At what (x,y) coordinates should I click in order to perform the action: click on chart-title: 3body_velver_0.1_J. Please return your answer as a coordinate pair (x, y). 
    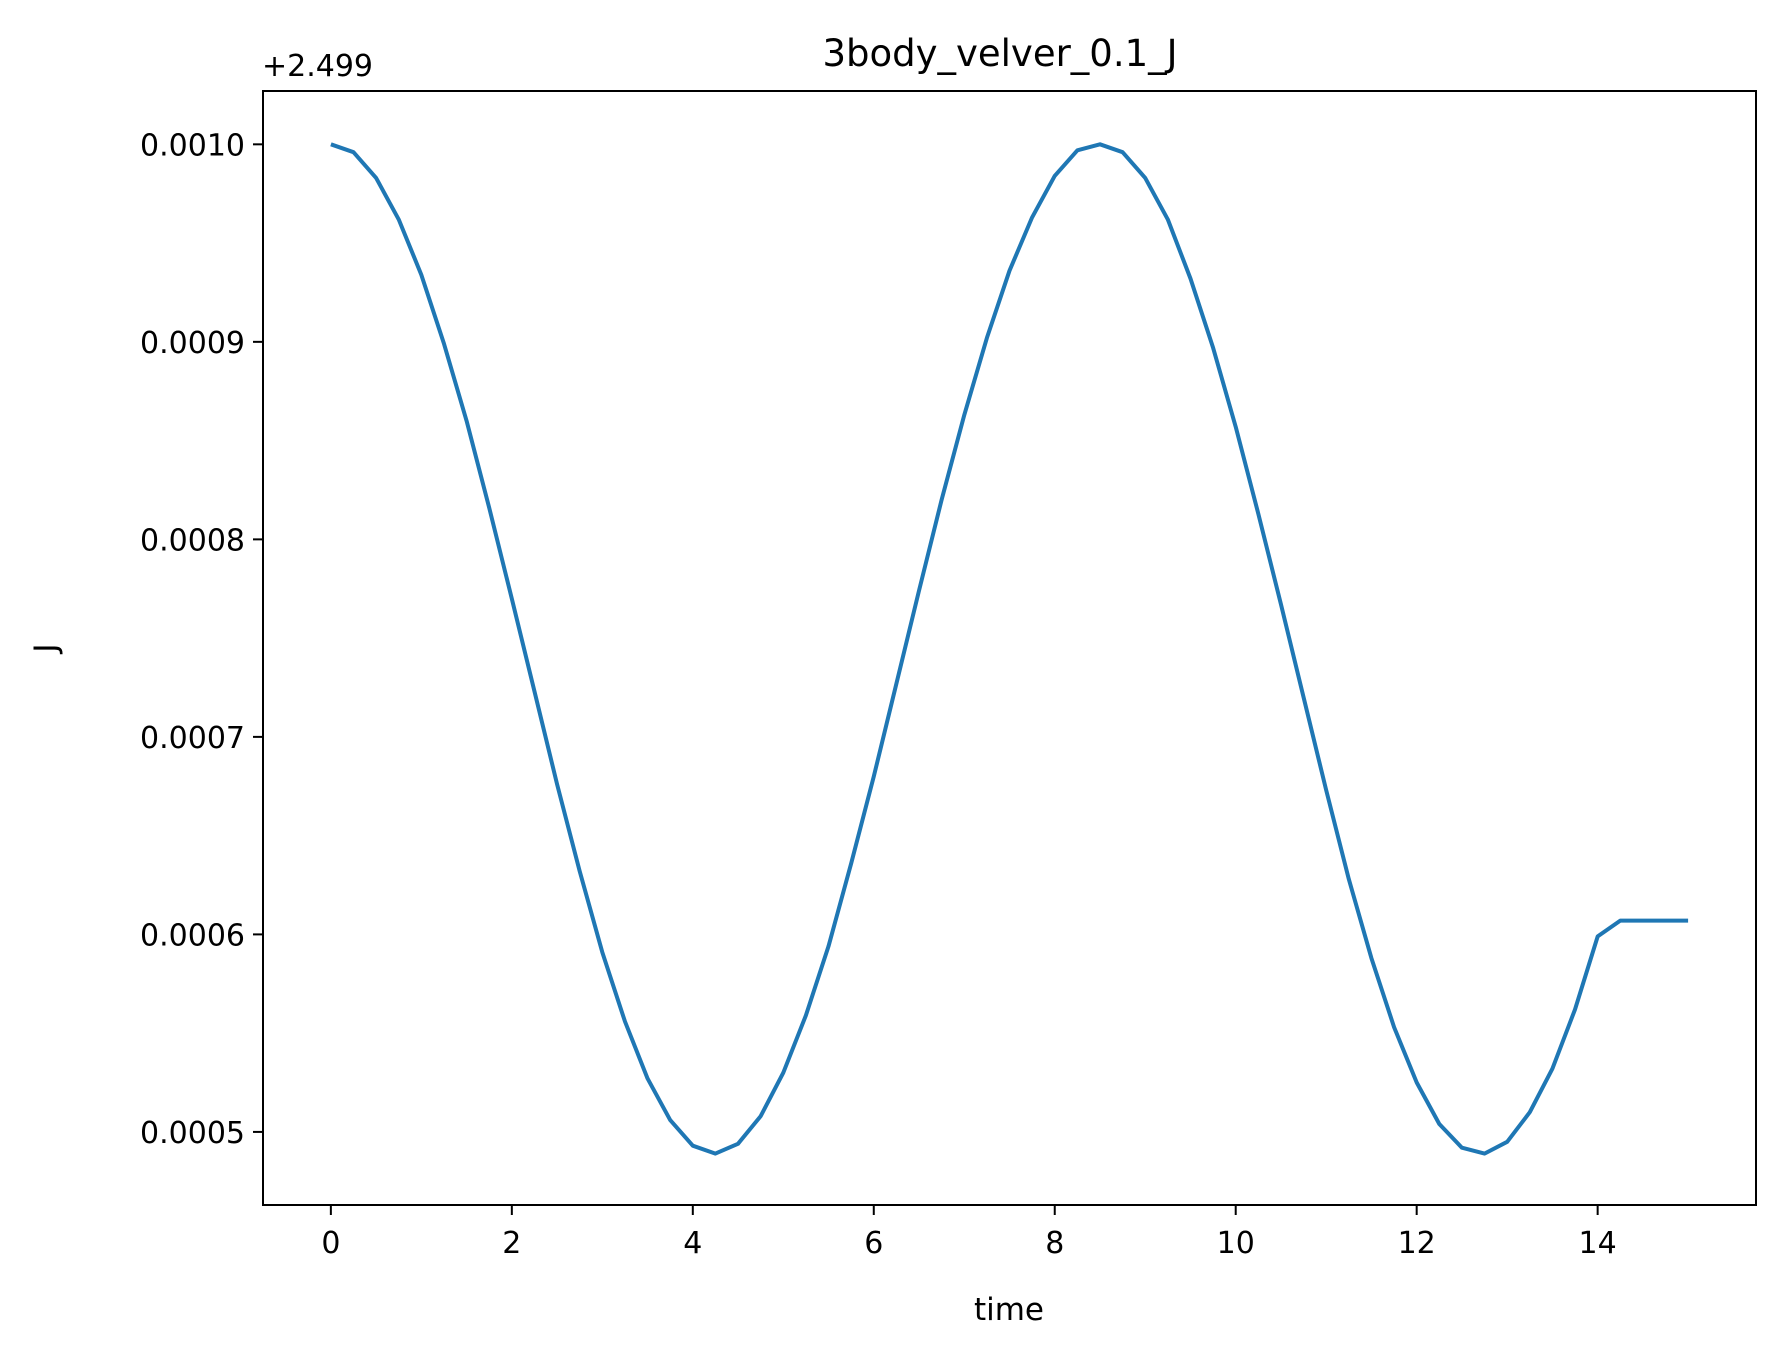
    Looking at the image, I should click on (999, 53).